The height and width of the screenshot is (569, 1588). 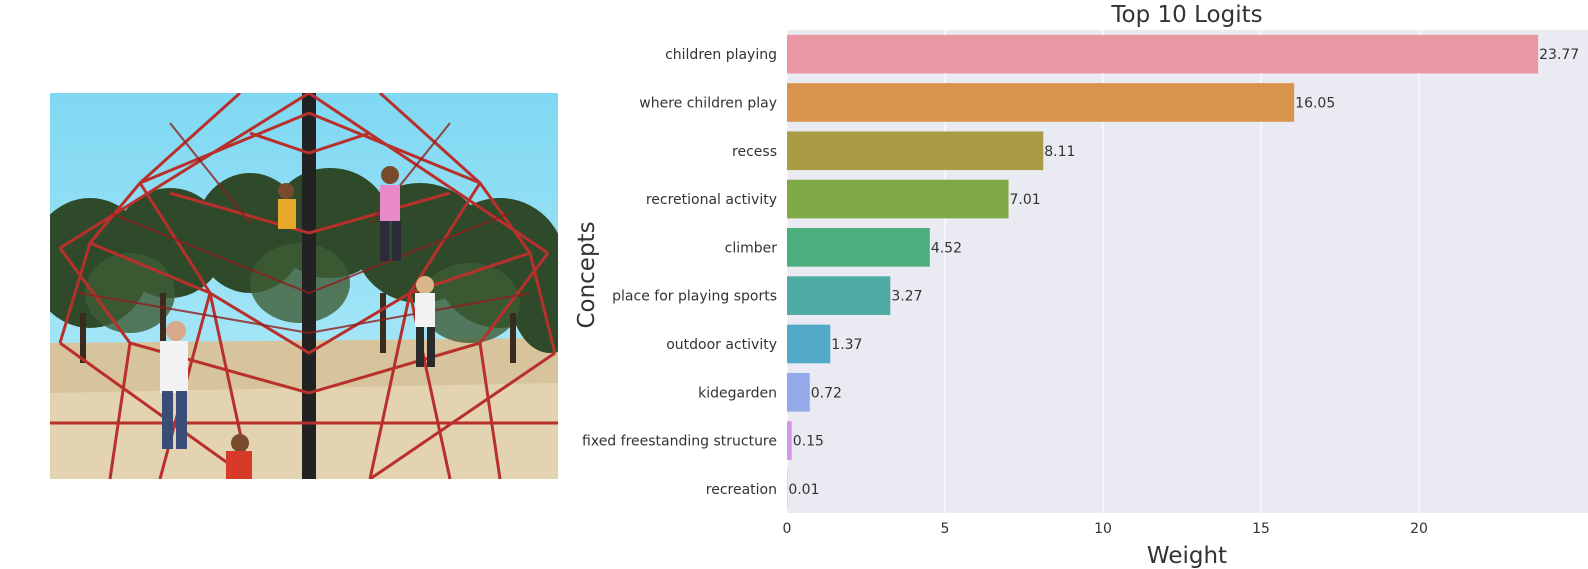 What do you see at coordinates (711, 200) in the screenshot?
I see `category-label: recretional activity` at bounding box center [711, 200].